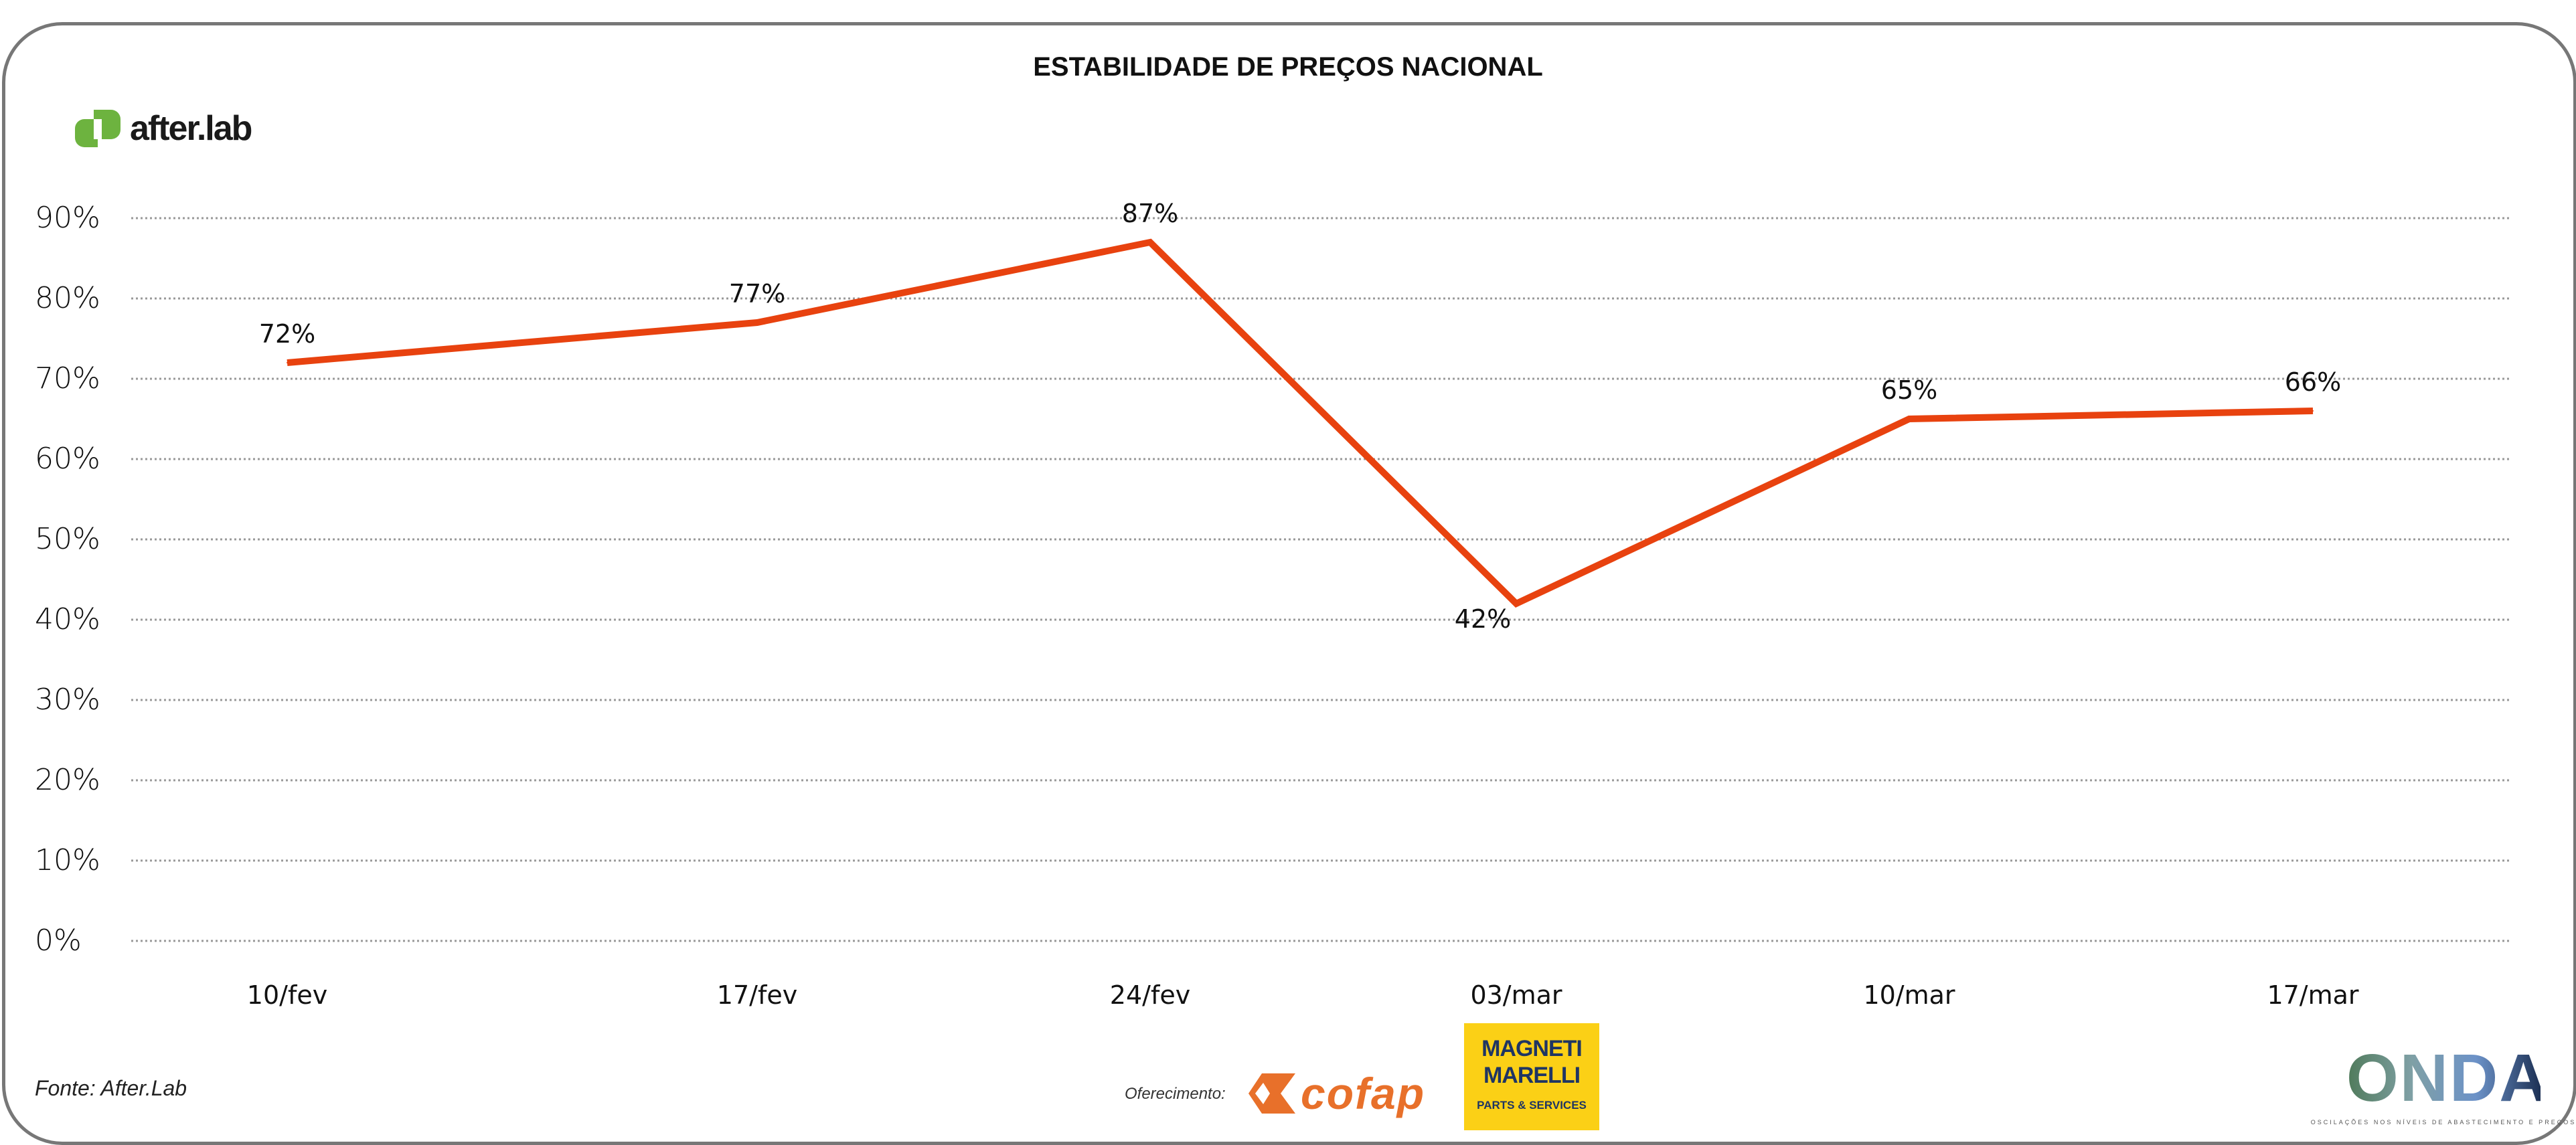 The width and height of the screenshot is (2576, 1145). What do you see at coordinates (1909, 995) in the screenshot?
I see `x-tick-label: 10/mar` at bounding box center [1909, 995].